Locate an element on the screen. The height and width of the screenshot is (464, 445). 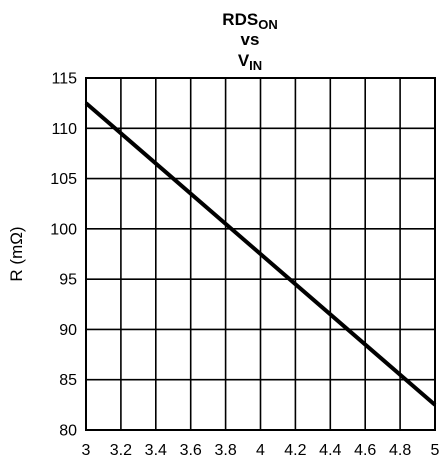
x-tick-label: 3.8 is located at coordinates (225, 450).